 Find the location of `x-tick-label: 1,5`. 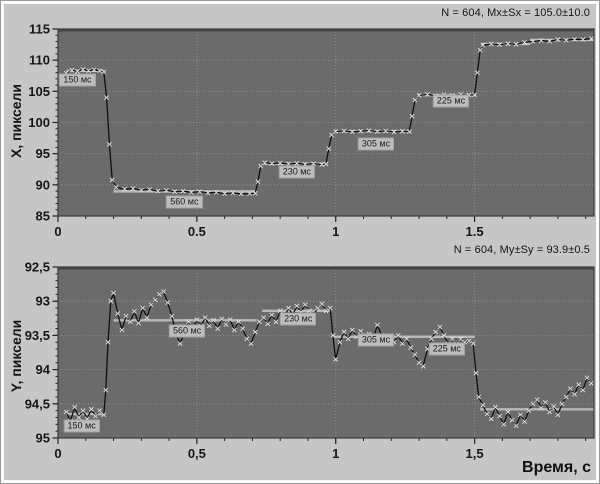

x-tick-label: 1,5 is located at coordinates (475, 453).